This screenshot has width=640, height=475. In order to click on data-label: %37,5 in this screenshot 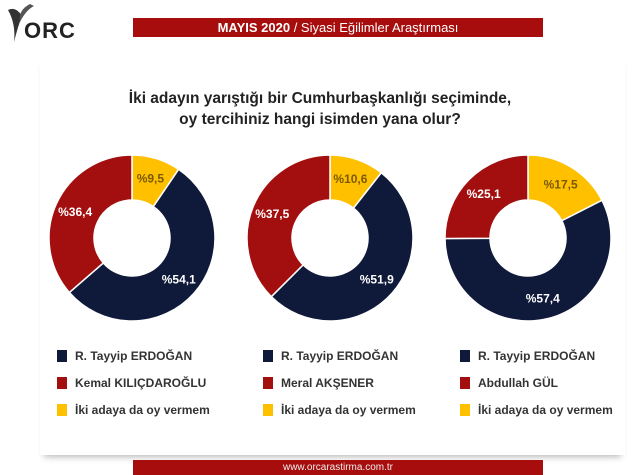, I will do `click(272, 214)`.